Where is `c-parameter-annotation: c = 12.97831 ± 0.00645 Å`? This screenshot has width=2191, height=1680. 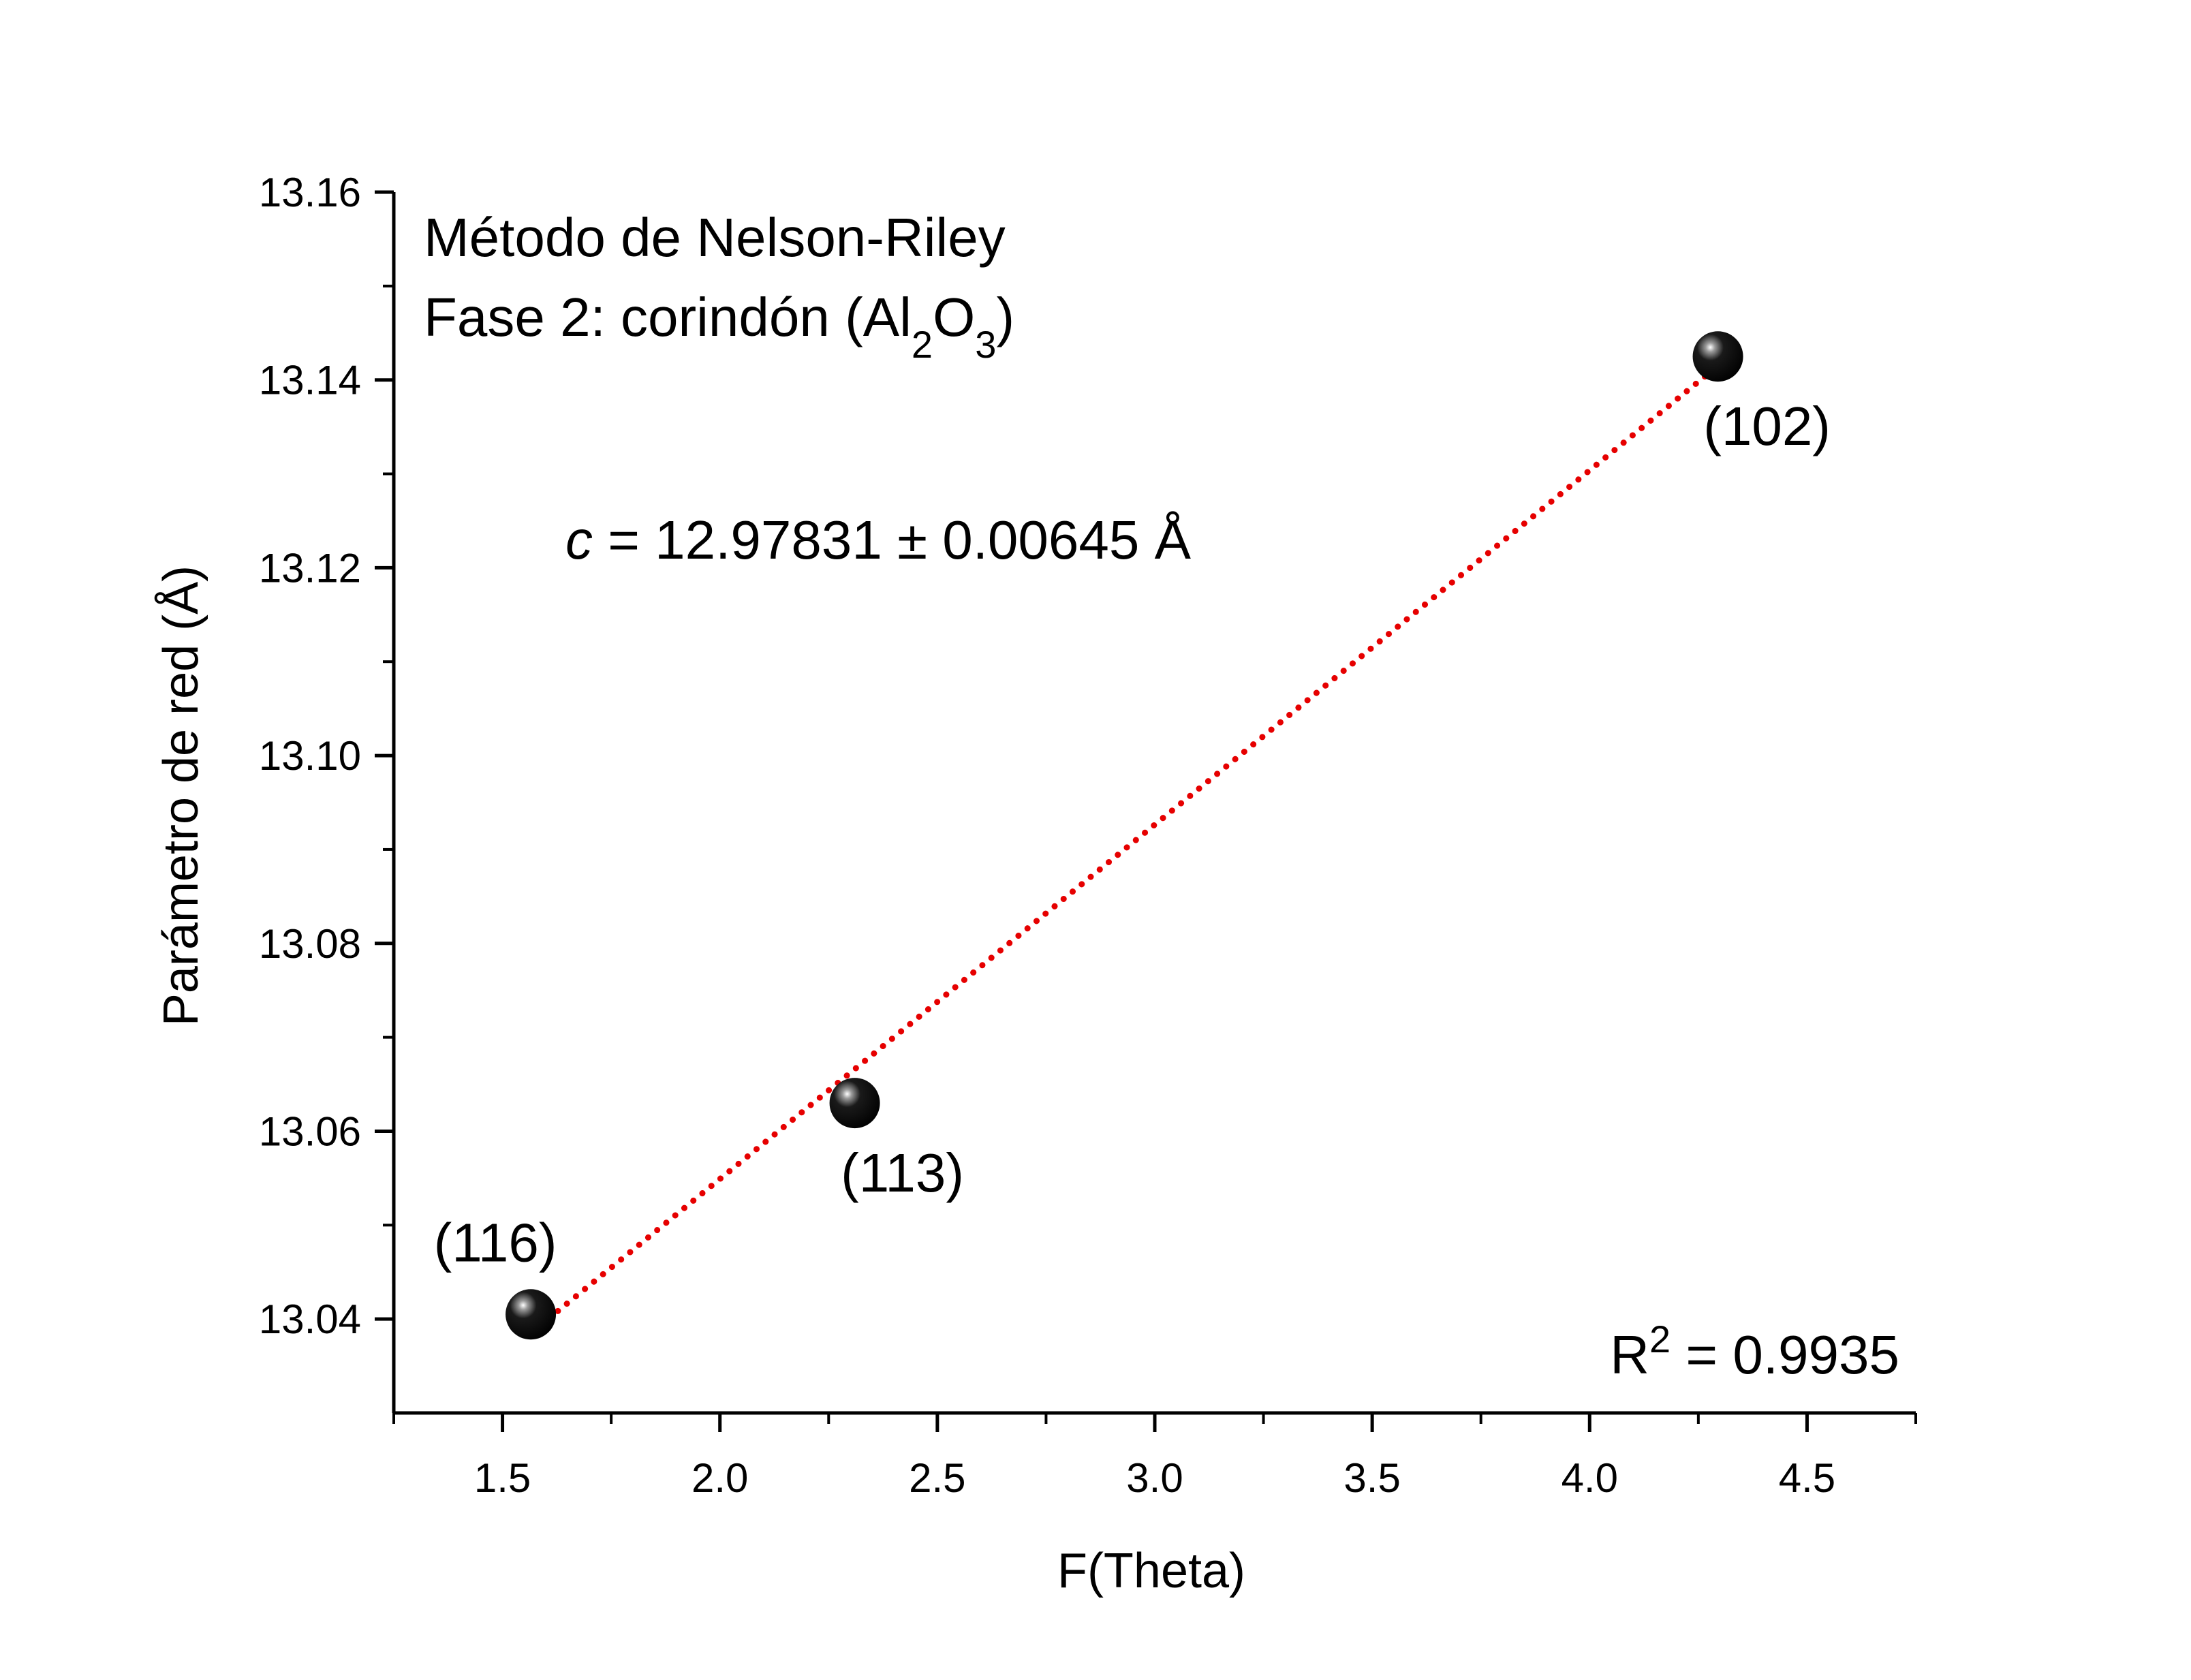 c-parameter-annotation: c = 12.97831 ± 0.00645 Å is located at coordinates (878, 540).